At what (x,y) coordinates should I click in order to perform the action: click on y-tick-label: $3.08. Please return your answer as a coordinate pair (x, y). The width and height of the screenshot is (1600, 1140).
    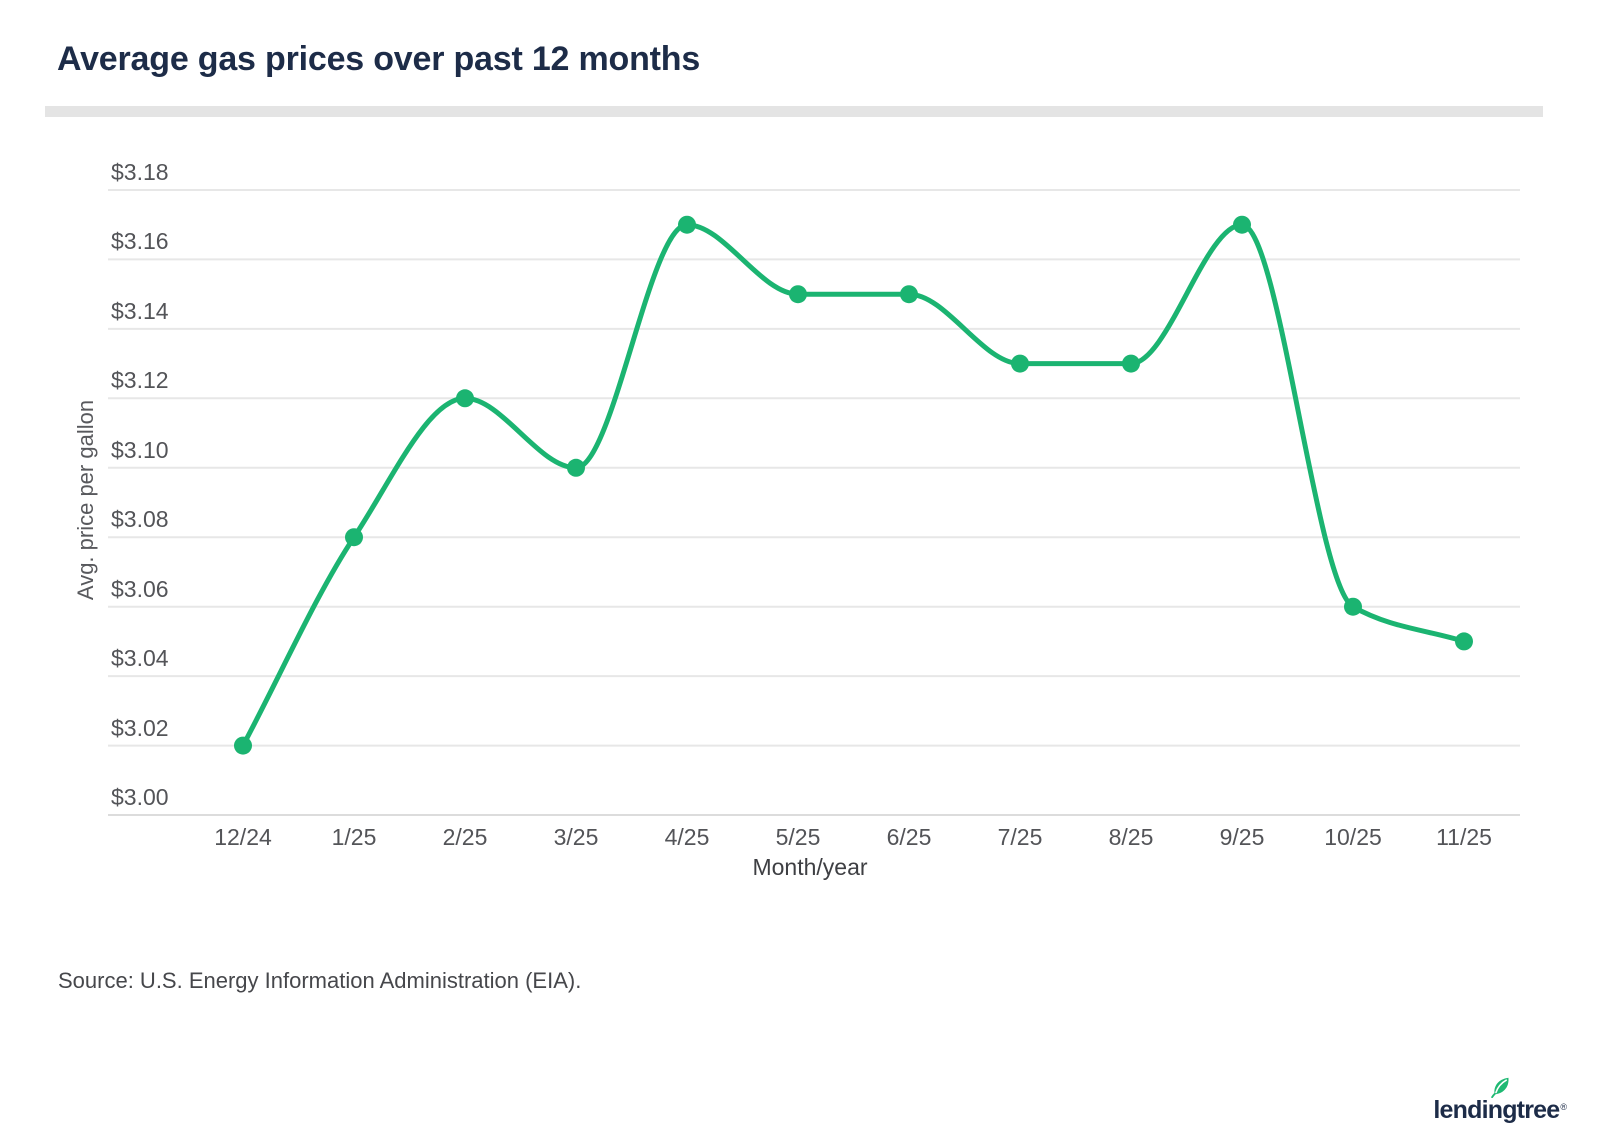
    Looking at the image, I should click on (140, 519).